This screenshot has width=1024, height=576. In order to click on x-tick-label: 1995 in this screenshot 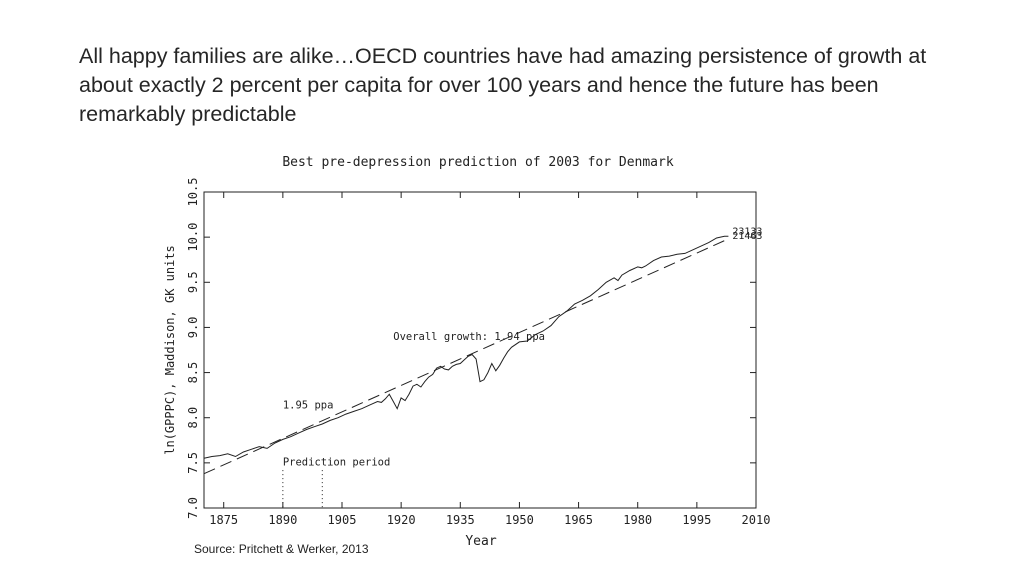, I will do `click(696, 520)`.